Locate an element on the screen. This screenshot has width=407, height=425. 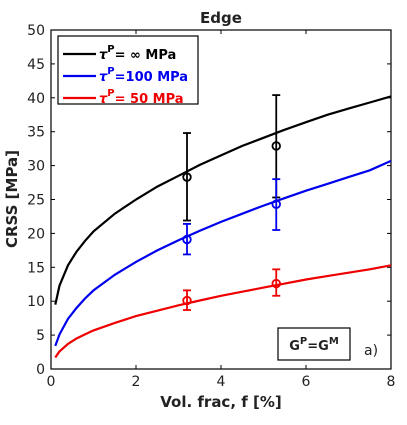
x-axis-label: Vol. frac, f [%] is located at coordinates (221, 402).